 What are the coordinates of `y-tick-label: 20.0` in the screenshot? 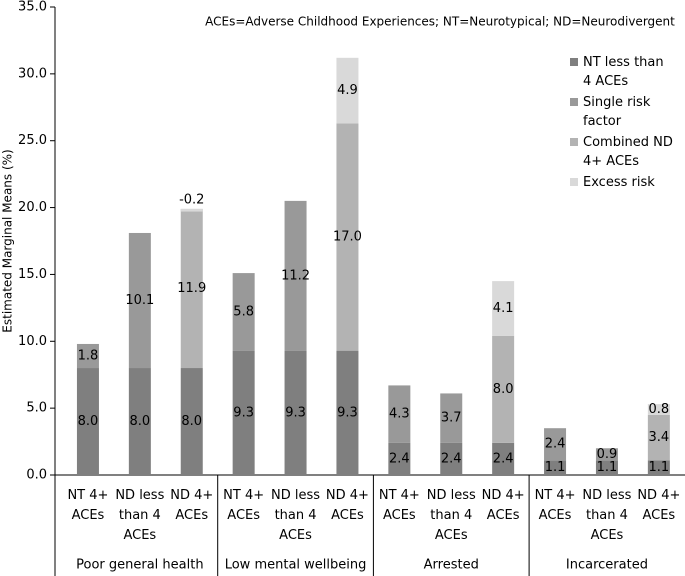 It's located at (32, 207).